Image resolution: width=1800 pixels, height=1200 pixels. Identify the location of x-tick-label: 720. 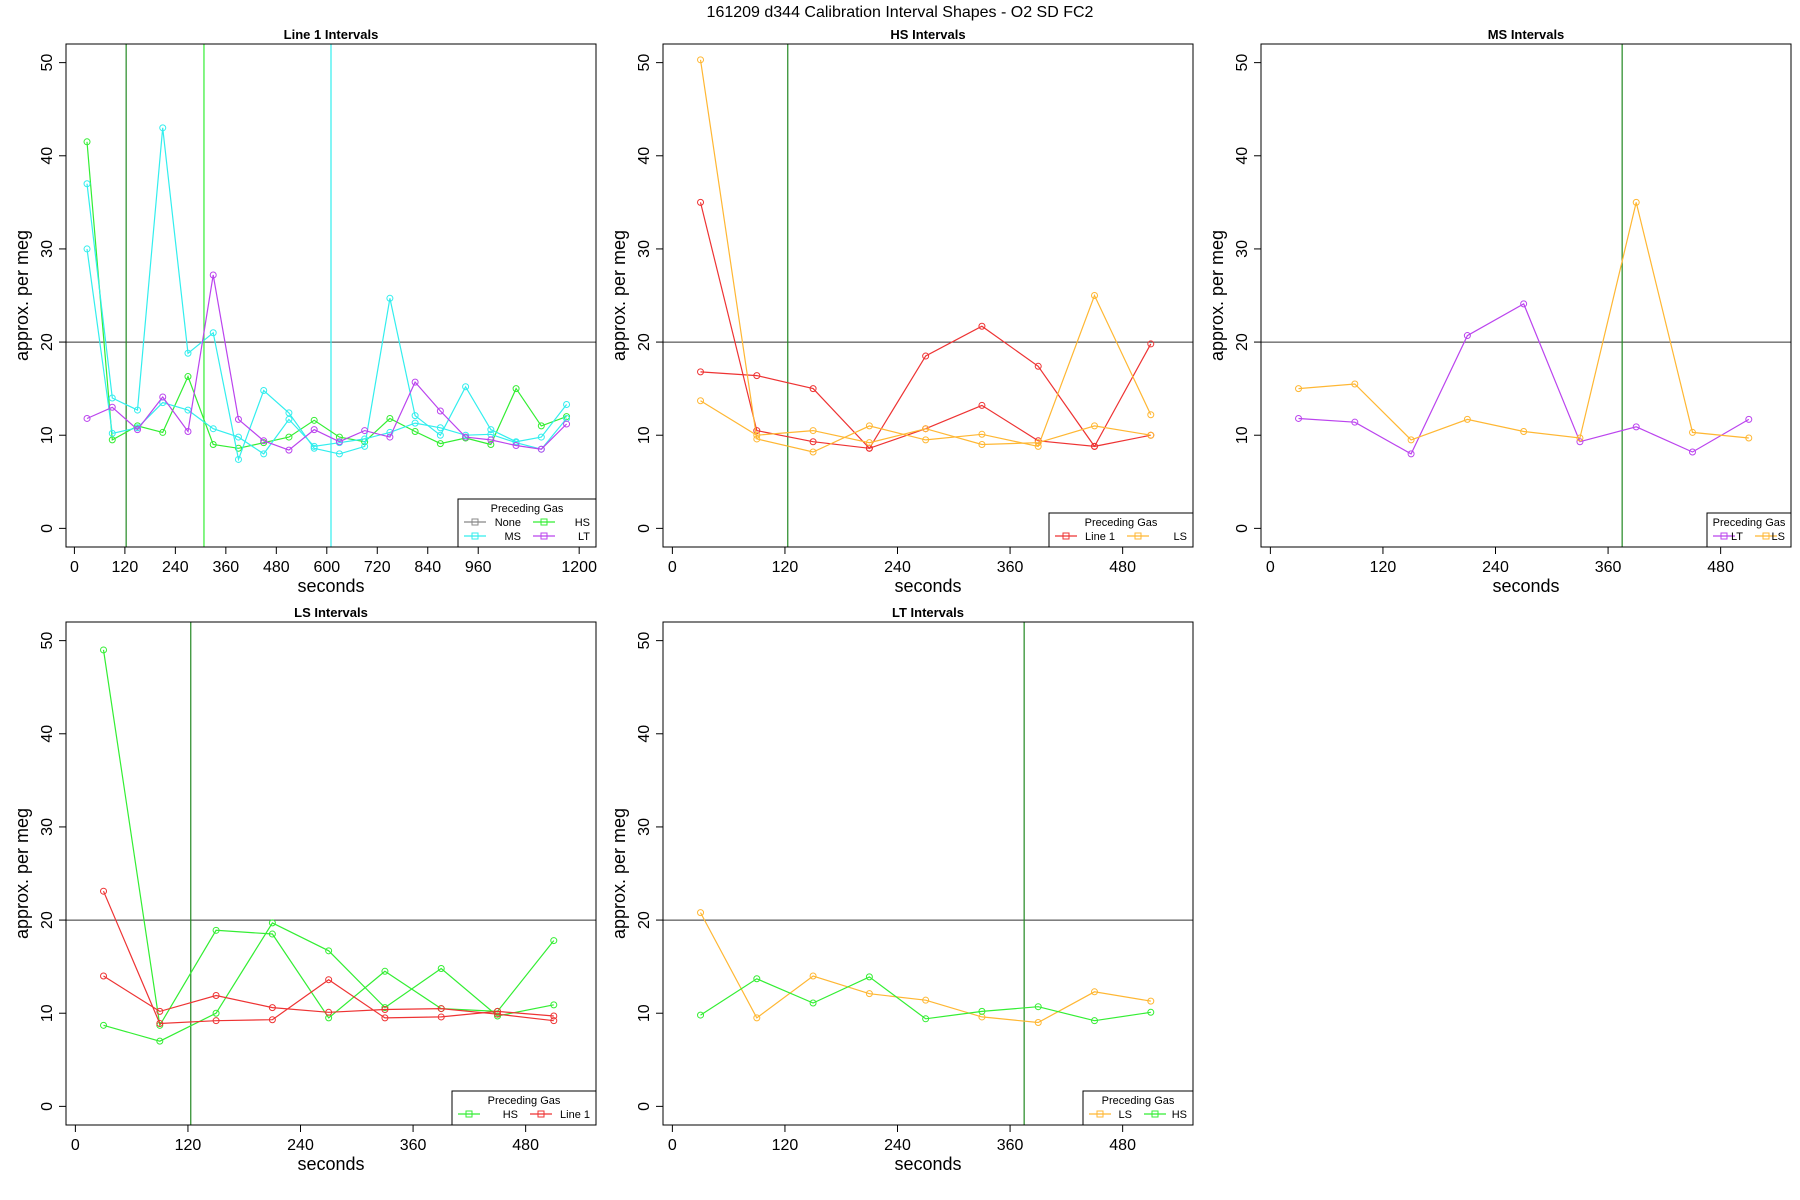
(377, 567).